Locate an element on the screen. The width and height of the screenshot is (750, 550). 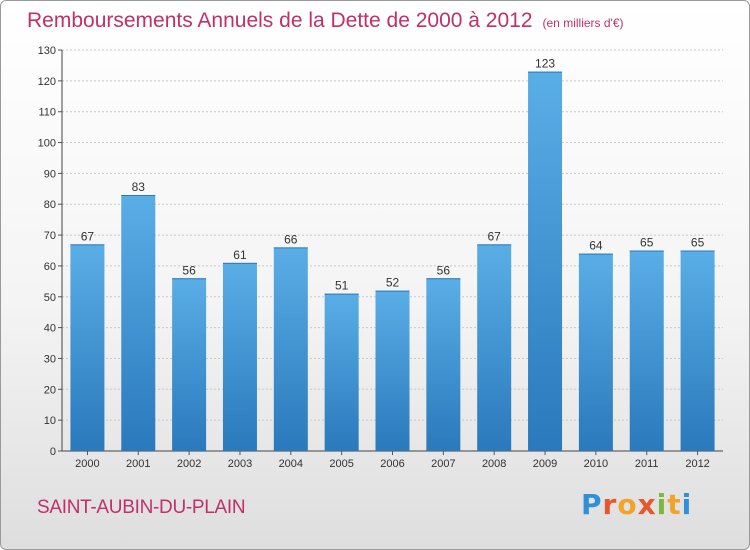
chart-subtitle: (en milliers d'€) is located at coordinates (583, 23).